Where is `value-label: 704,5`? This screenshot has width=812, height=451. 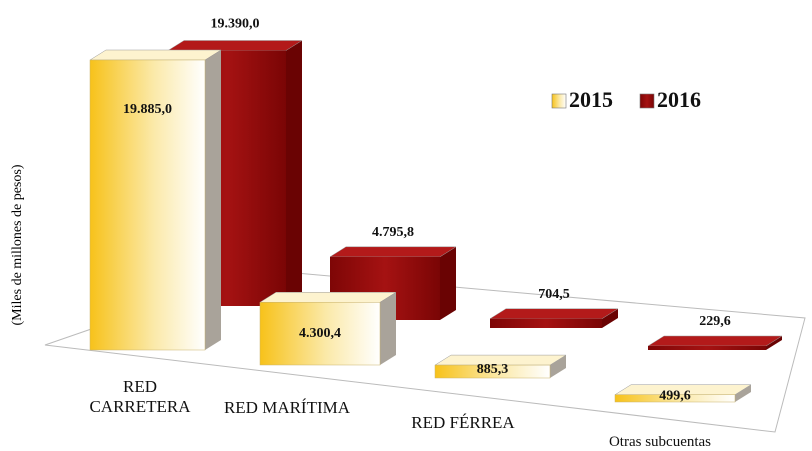
value-label: 704,5 is located at coordinates (554, 294).